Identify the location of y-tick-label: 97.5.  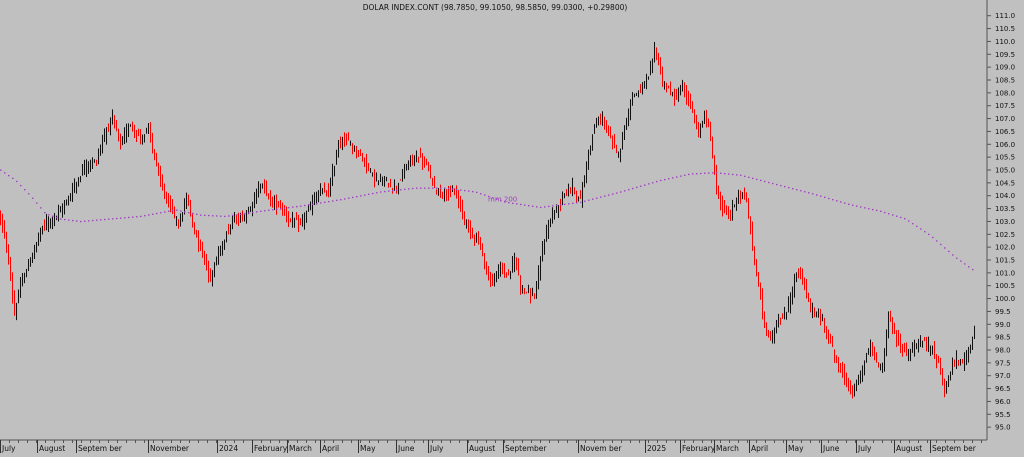
(1003, 363).